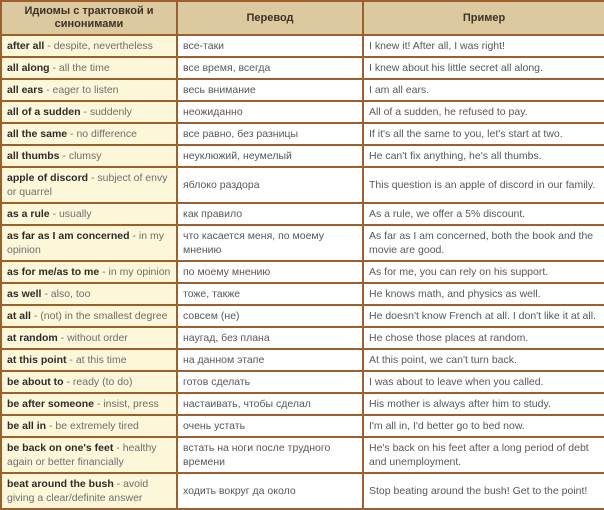 The image size is (604, 510). I want to click on idiom-definition: - be extremely tired, so click(92, 426).